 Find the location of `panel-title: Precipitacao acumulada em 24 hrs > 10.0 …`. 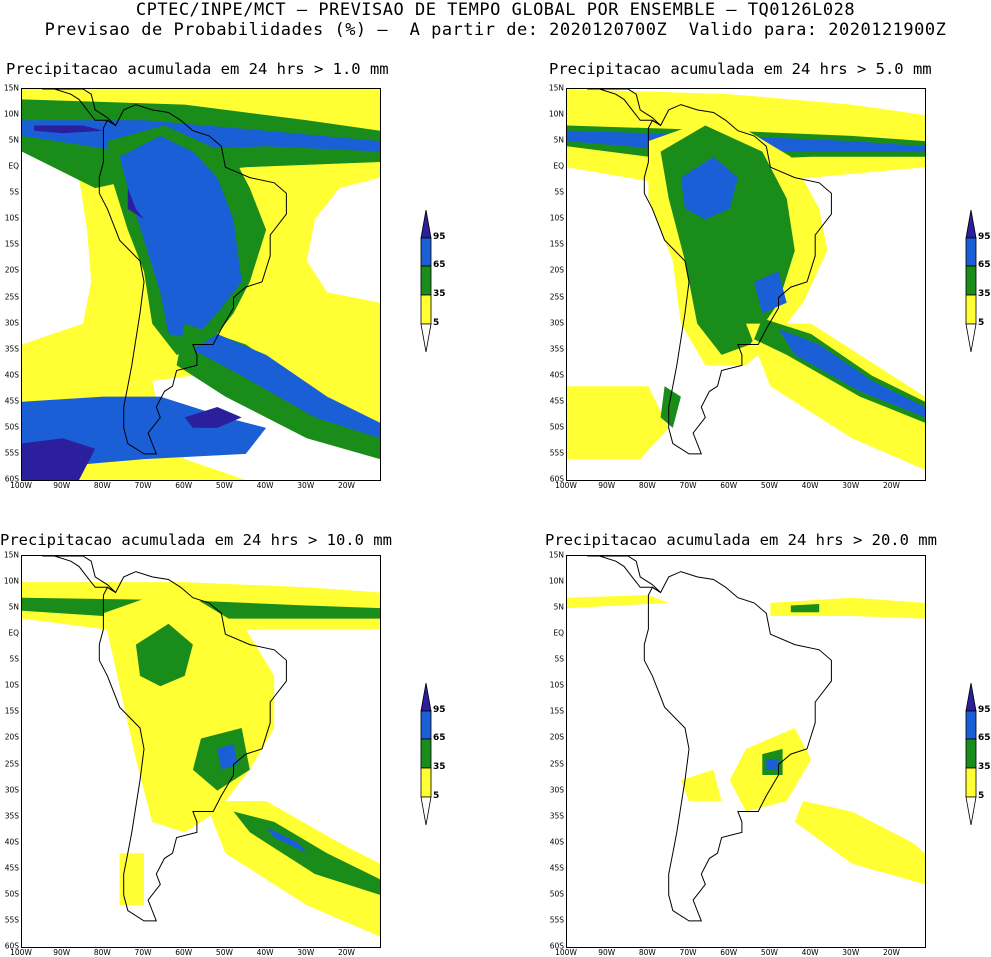

panel-title: Precipitacao acumulada em 24 hrs > 10.0 … is located at coordinates (196, 540).